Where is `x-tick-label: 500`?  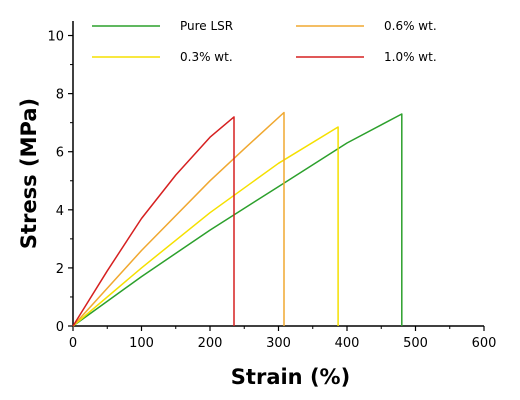
x-tick-label: 500 is located at coordinates (415, 343).